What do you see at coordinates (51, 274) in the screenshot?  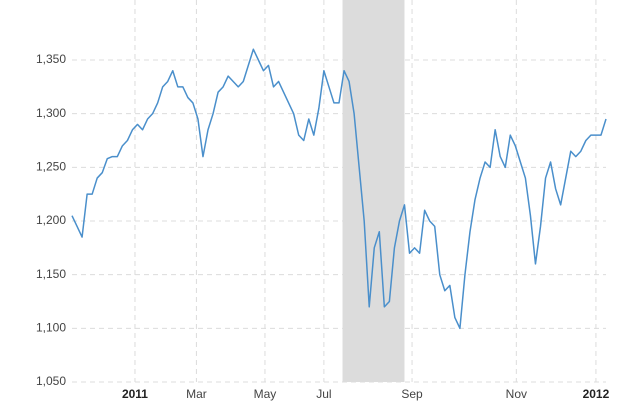 I see `y-tick-label: 1,150` at bounding box center [51, 274].